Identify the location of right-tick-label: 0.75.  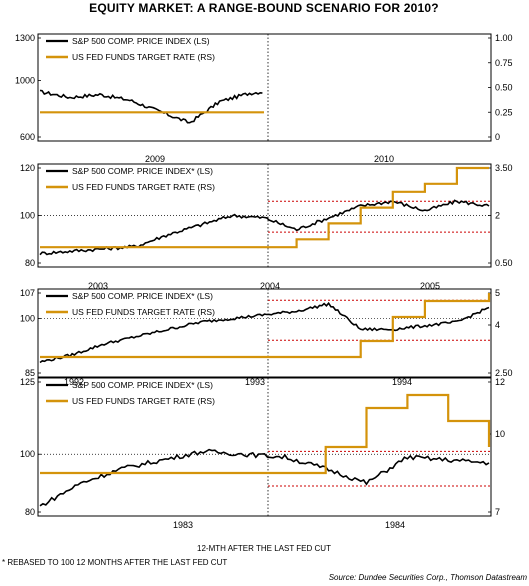
(504, 63).